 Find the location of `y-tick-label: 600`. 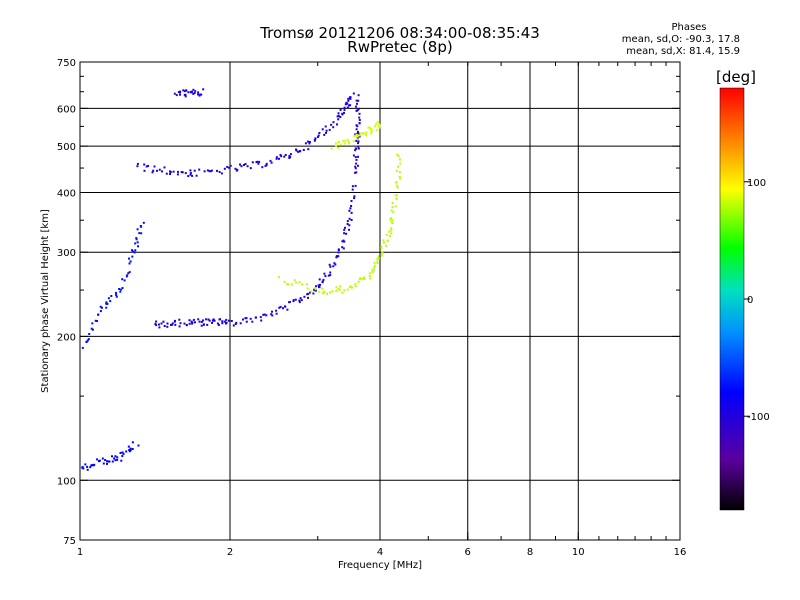

y-tick-label: 600 is located at coordinates (66, 109).